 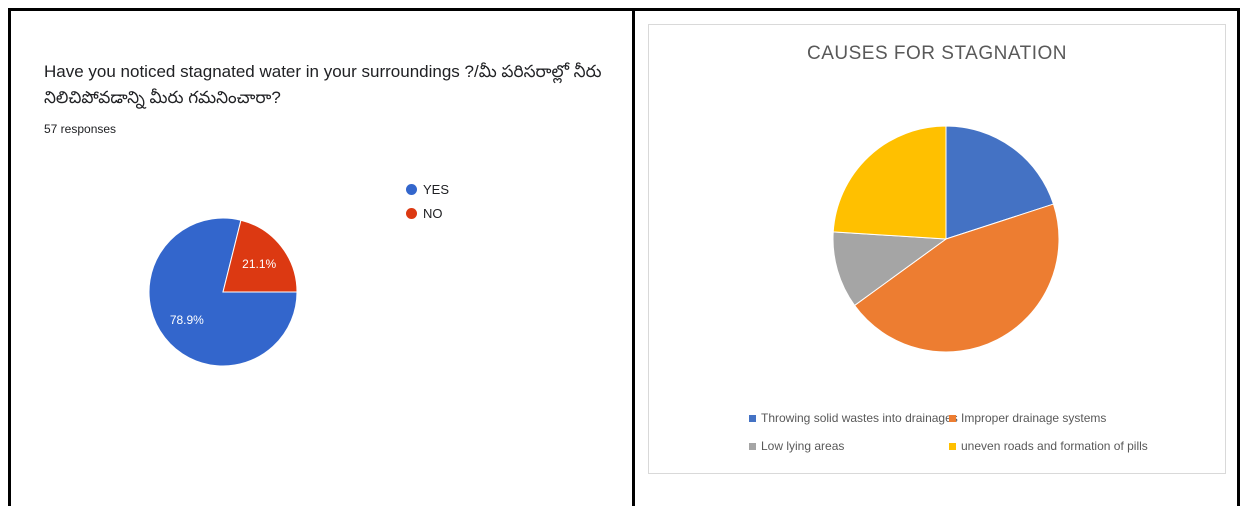 I want to click on chart-title: CAUSES FOR STAGNATION, so click(x=937, y=53).